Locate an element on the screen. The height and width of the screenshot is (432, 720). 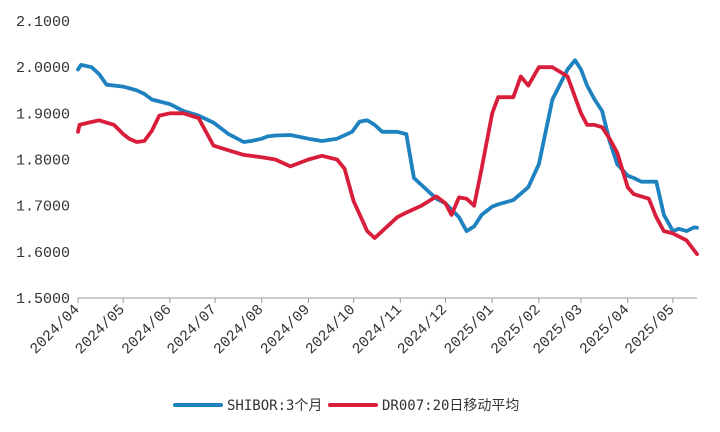
x-tick-label: 2024/10 is located at coordinates (331, 330).